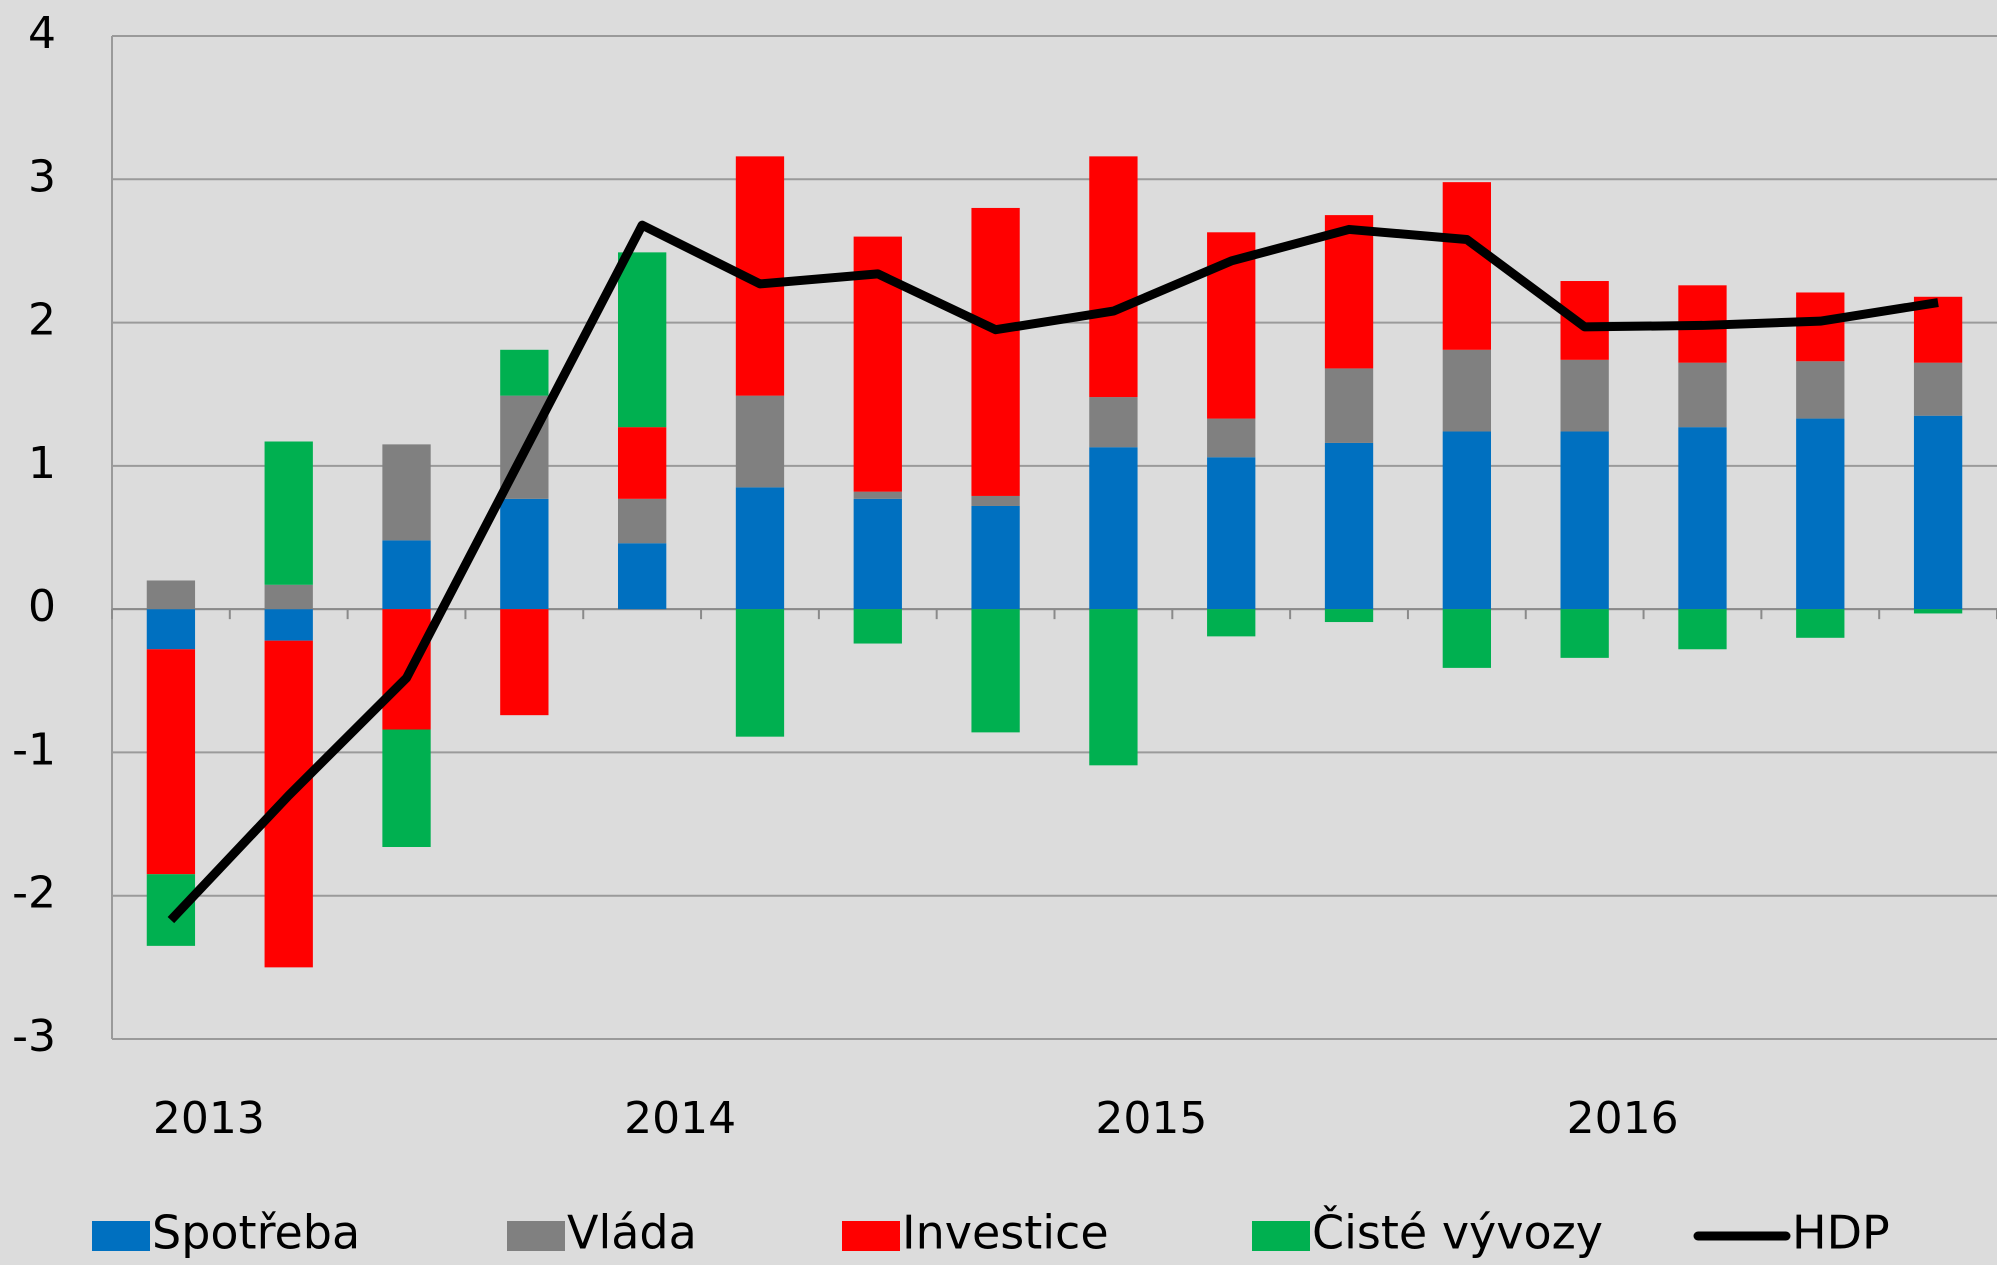 The image size is (1997, 1265). What do you see at coordinates (34, 1036) in the screenshot?
I see `y-tick-label: -3` at bounding box center [34, 1036].